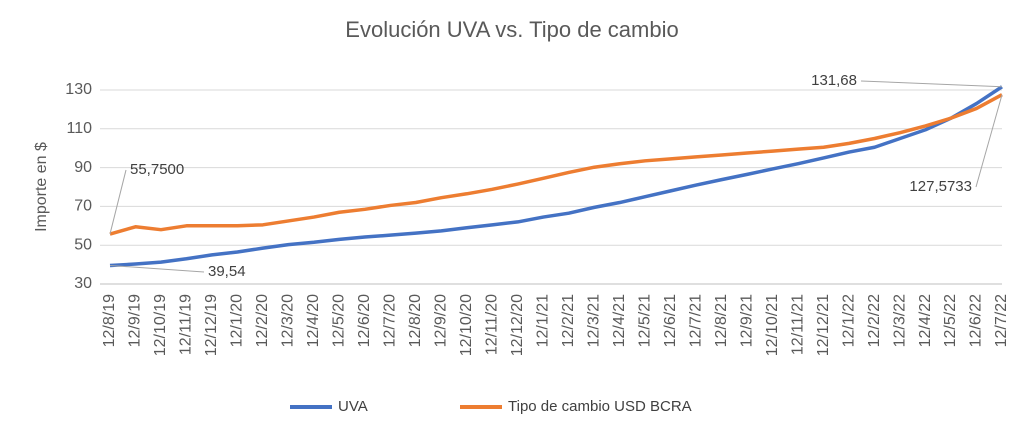 The image size is (1025, 435). Describe the element at coordinates (899, 320) in the screenshot. I see `x-tick-label: 12/3/22` at that location.